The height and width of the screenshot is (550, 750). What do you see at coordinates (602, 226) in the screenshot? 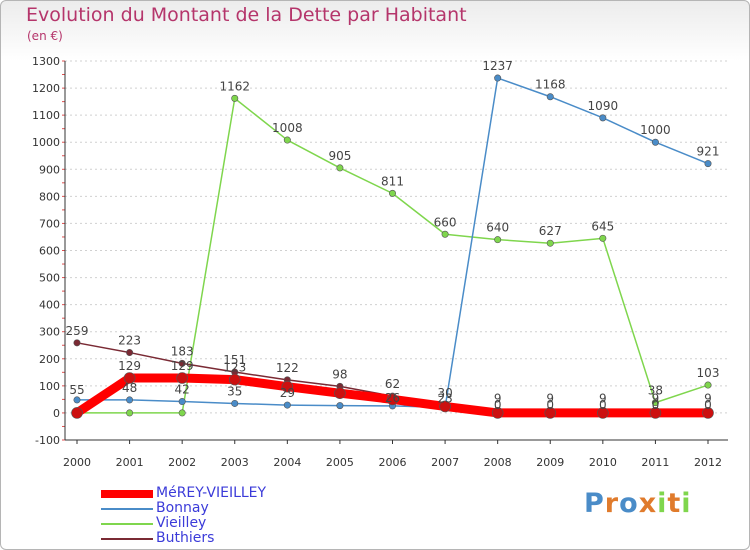
I see `data-label: 645` at bounding box center [602, 226].